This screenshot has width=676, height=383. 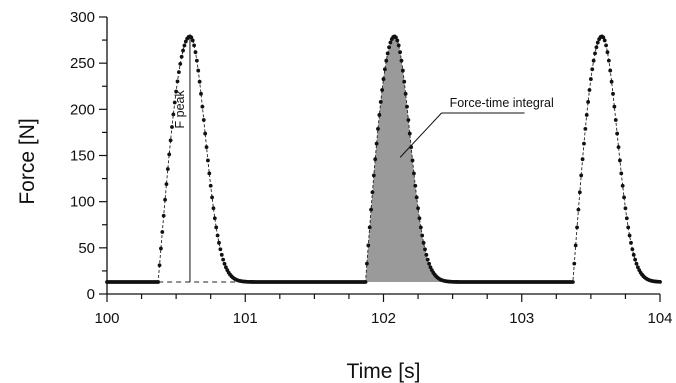 I want to click on x-axis-title: Time [s], so click(x=384, y=371).